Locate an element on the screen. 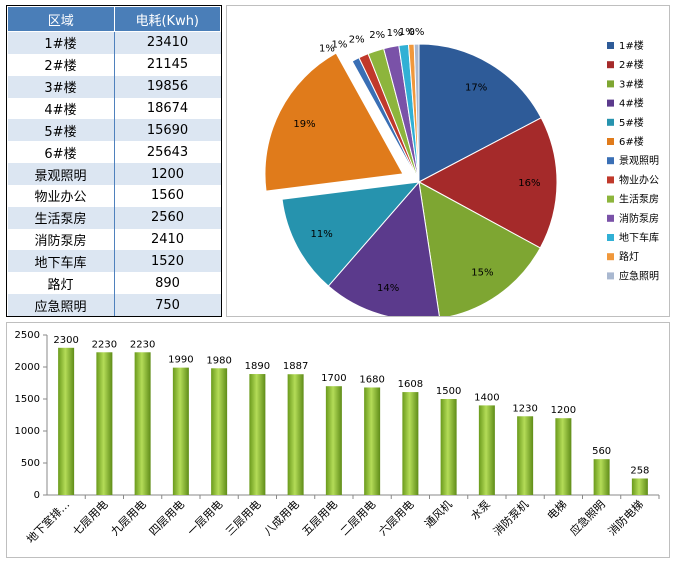  legend-label: 应急照明 is located at coordinates (639, 275).